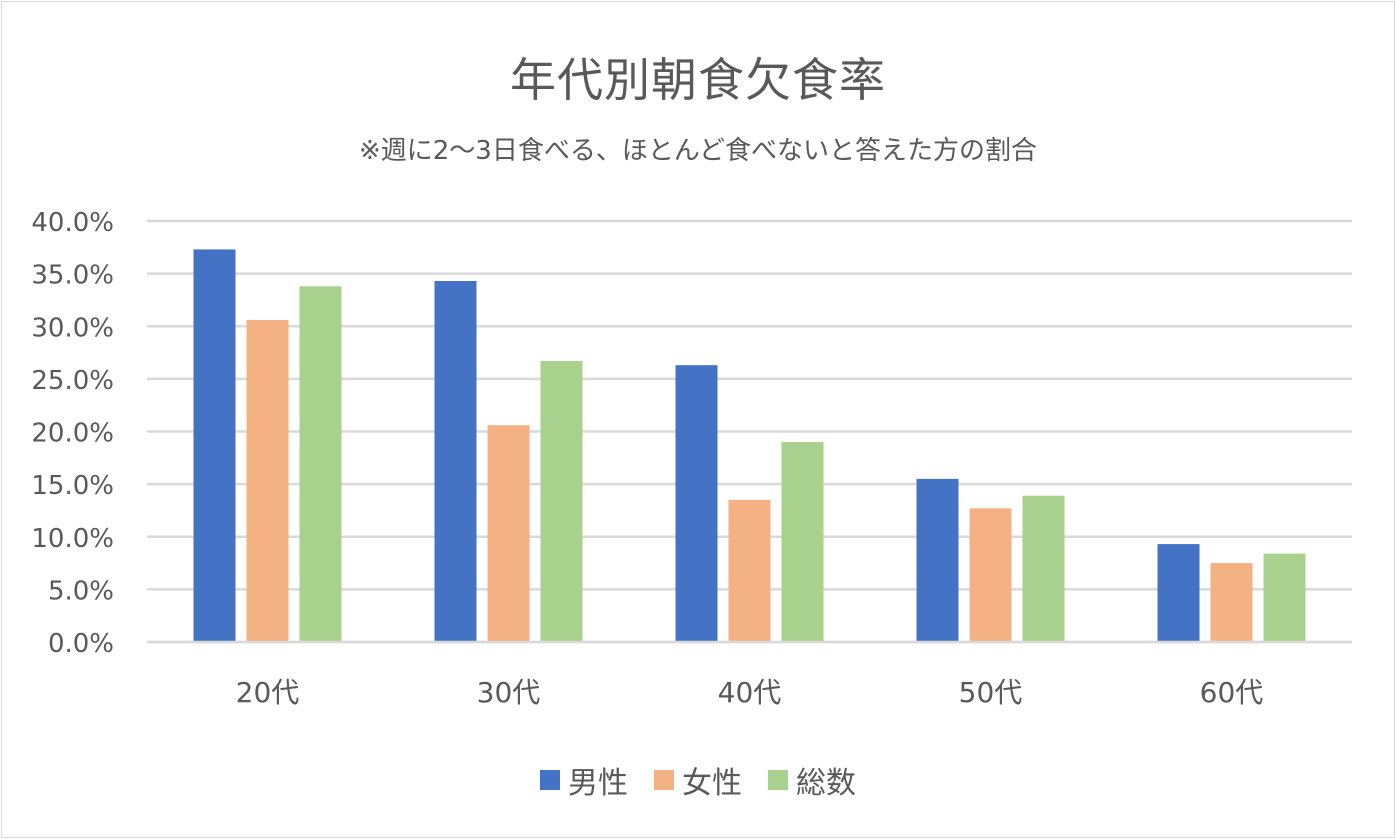  Describe the element at coordinates (698, 151) in the screenshot. I see `chart-subtitle: ※週に2～3日食べる、ほとんど食べないと答えた方の割合` at that location.